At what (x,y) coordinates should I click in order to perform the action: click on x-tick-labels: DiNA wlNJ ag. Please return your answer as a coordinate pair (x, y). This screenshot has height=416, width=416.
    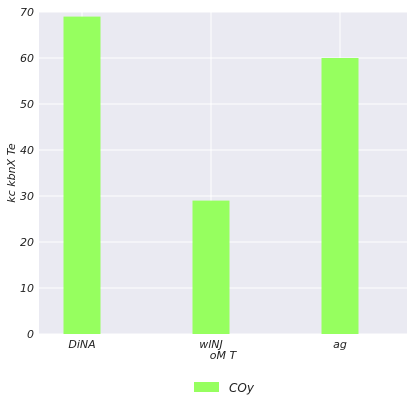
    Looking at the image, I should click on (207, 344).